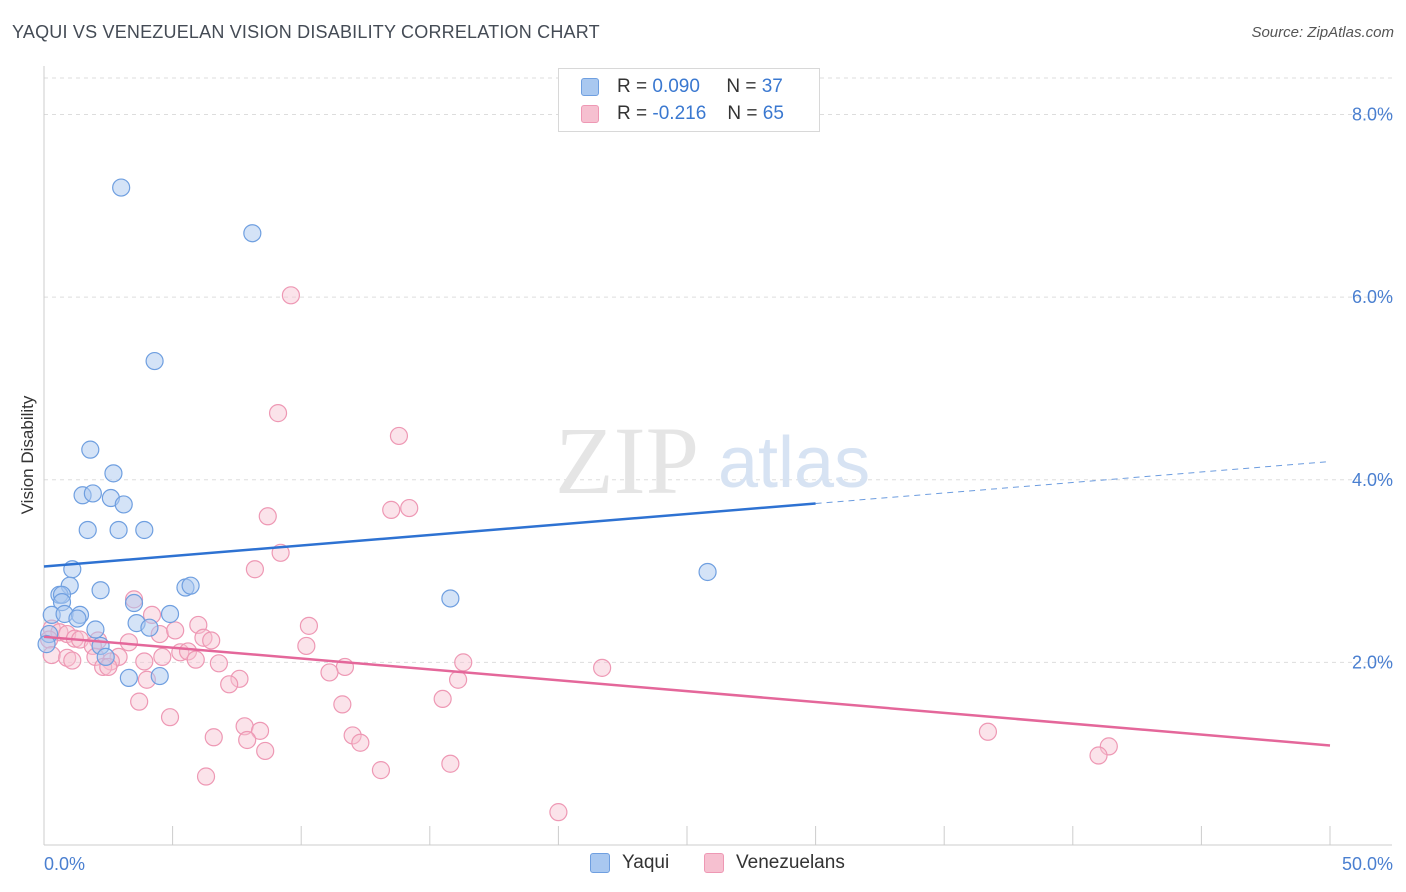 The image size is (1406, 892). Describe the element at coordinates (590, 114) in the screenshot. I see `legend-swatch-venezuelans` at that location.